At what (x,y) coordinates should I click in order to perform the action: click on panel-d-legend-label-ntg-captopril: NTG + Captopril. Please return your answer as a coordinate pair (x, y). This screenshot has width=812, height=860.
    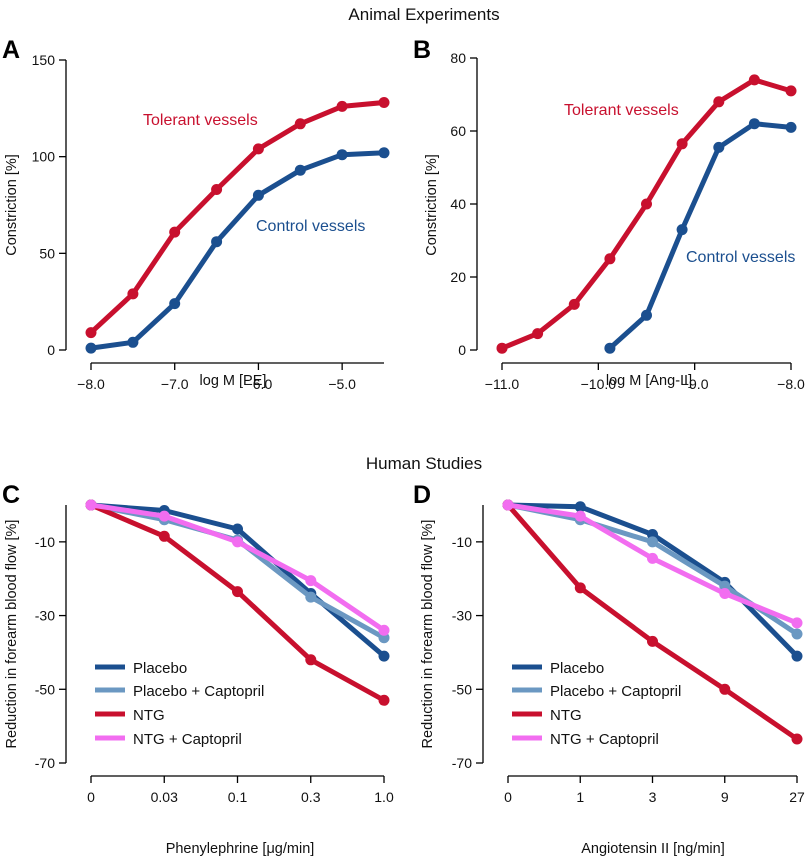
    Looking at the image, I should click on (604, 739).